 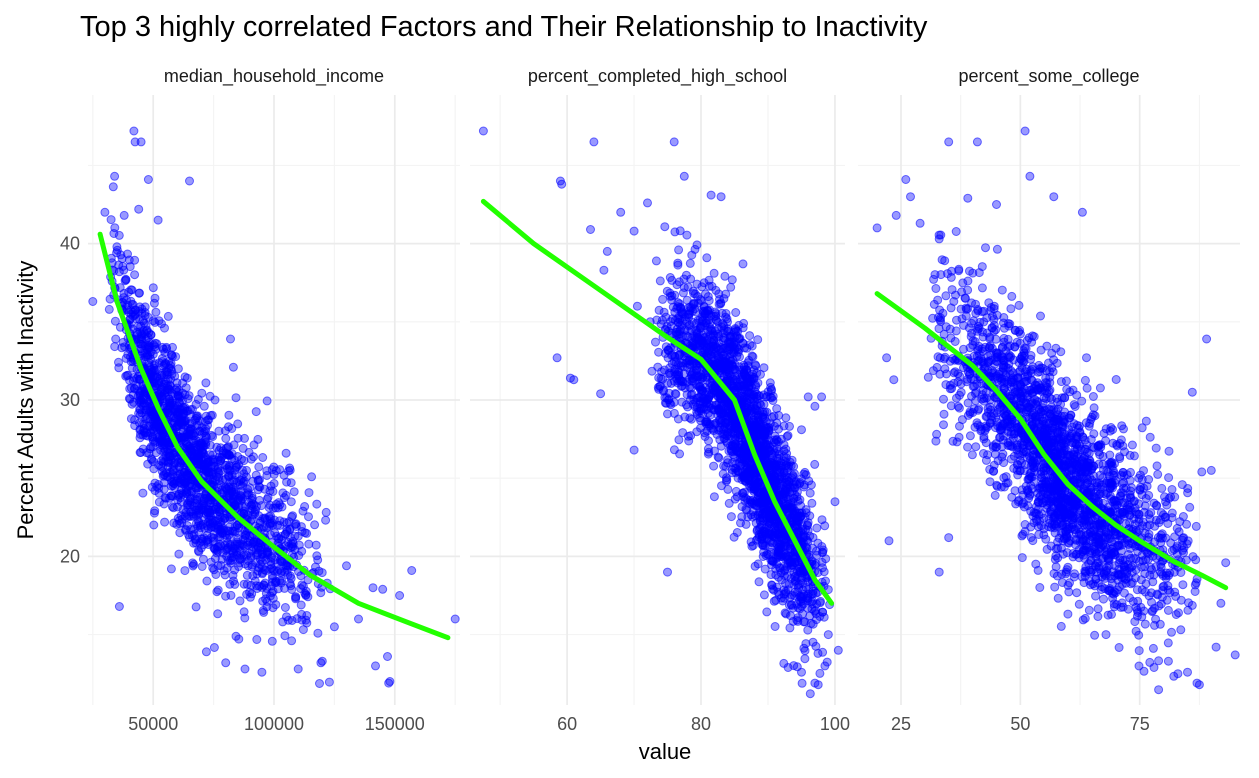 I want to click on x-tick-label: 25, so click(x=901, y=724).